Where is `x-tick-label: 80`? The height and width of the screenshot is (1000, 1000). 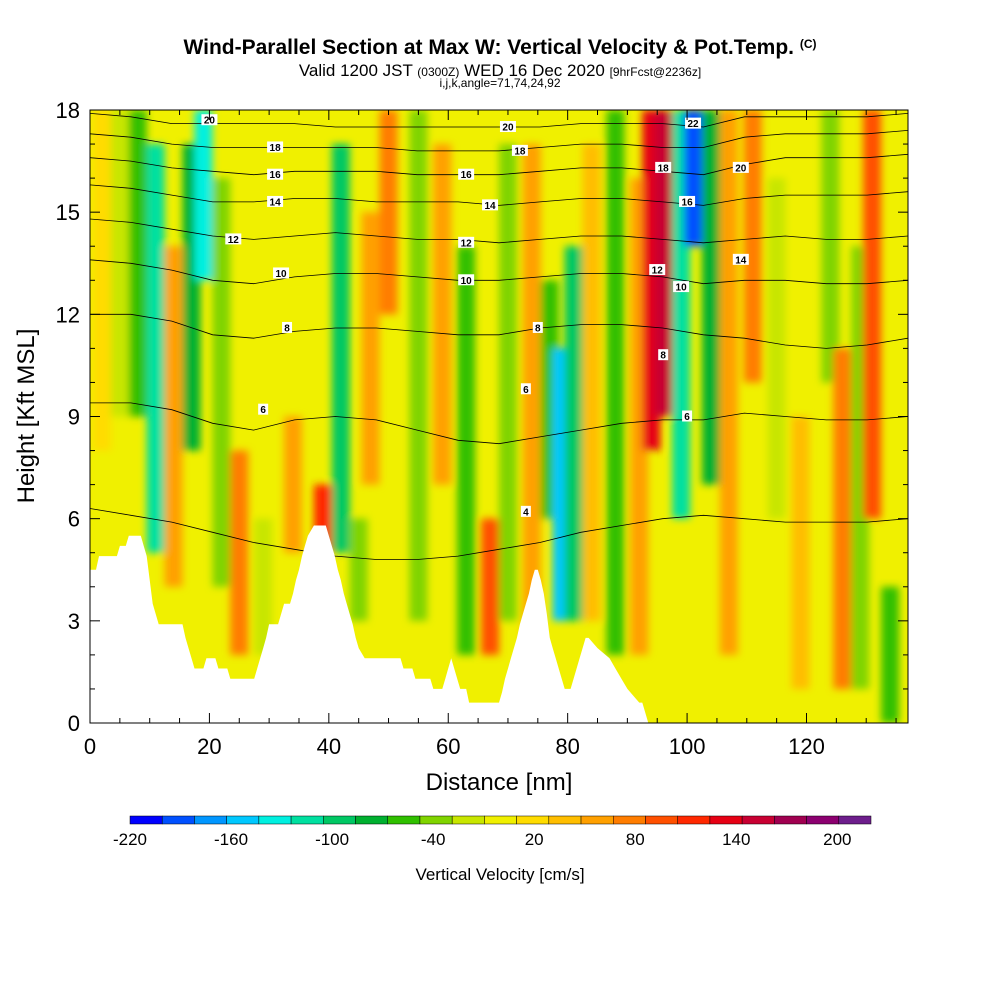
x-tick-label: 80 is located at coordinates (567, 746).